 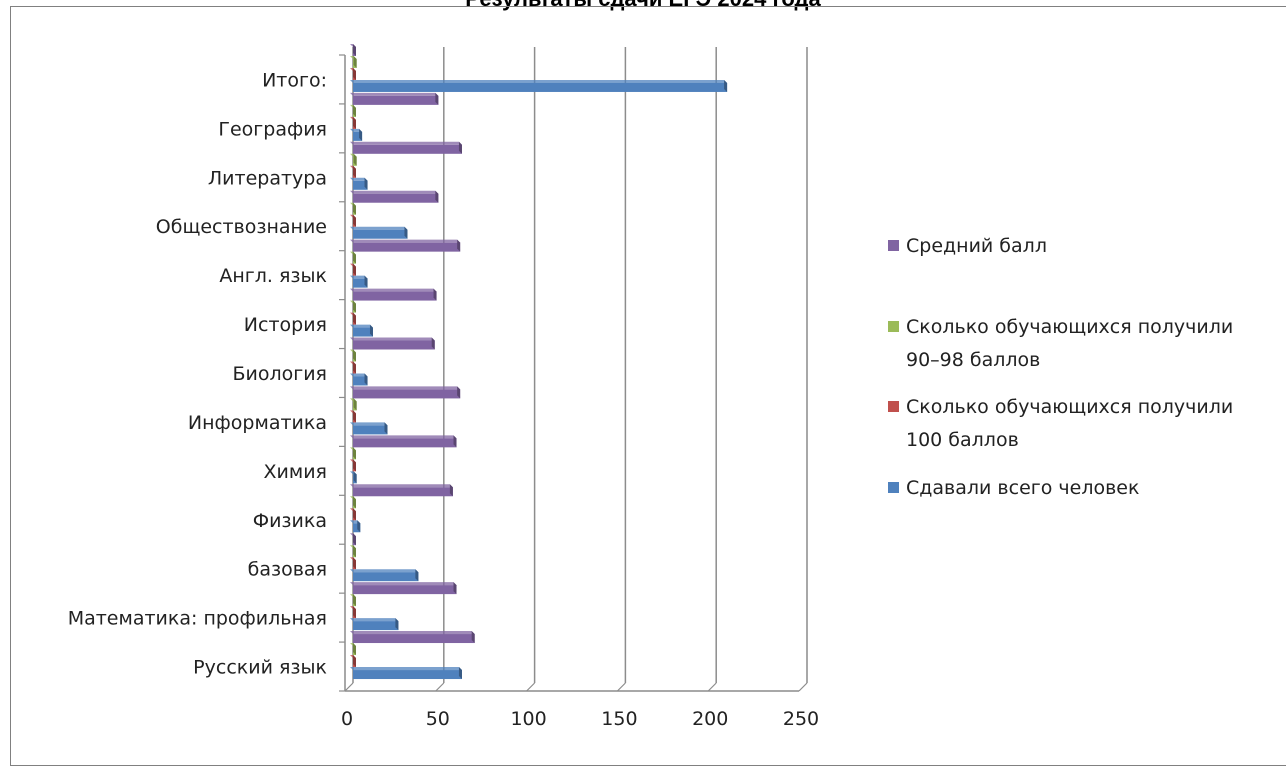 What do you see at coordinates (295, 472) in the screenshot?
I see `category-label: Химия` at bounding box center [295, 472].